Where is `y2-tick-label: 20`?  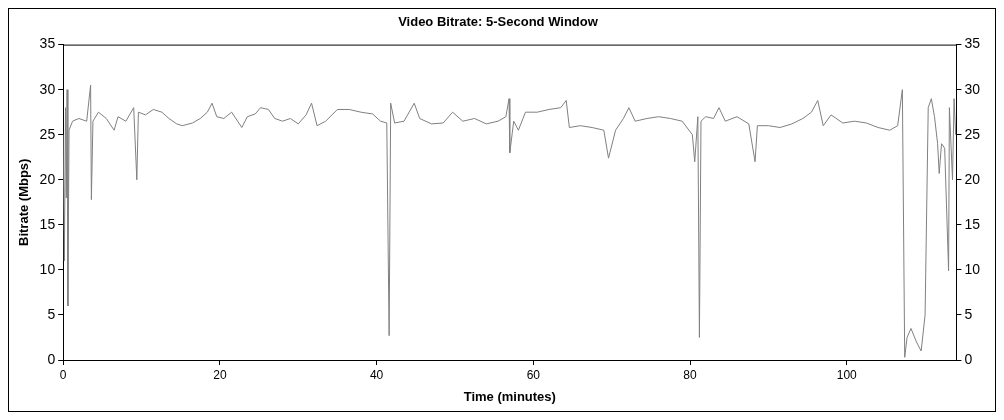 y2-tick-label: 20 is located at coordinates (972, 178).